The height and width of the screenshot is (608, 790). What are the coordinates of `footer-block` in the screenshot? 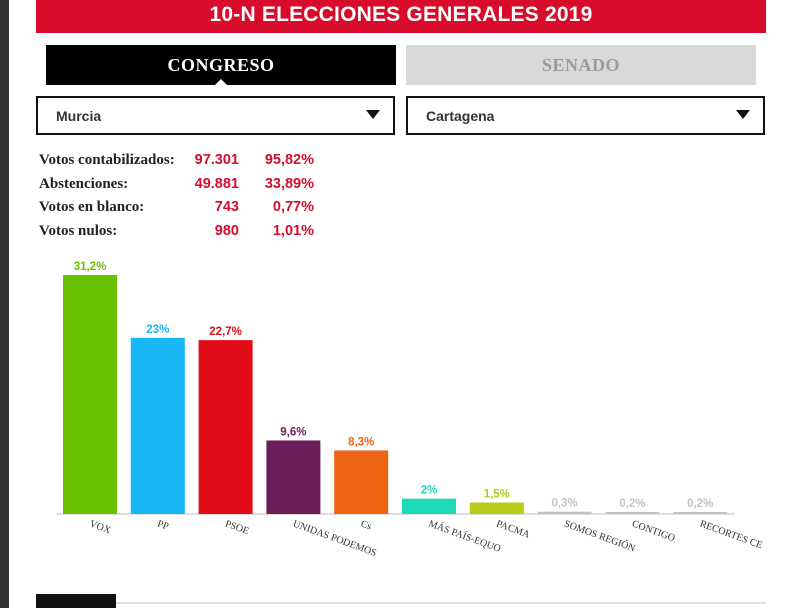 It's located at (76, 601).